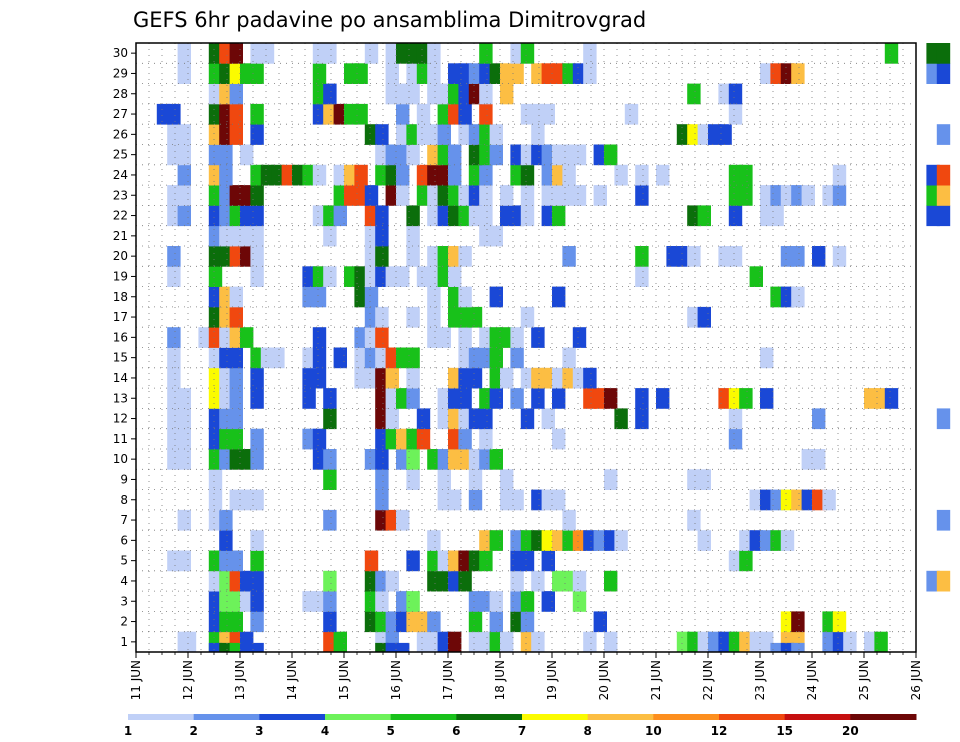  What do you see at coordinates (916, 680) in the screenshot?
I see `x-tick-label: 26 JUN` at bounding box center [916, 680].